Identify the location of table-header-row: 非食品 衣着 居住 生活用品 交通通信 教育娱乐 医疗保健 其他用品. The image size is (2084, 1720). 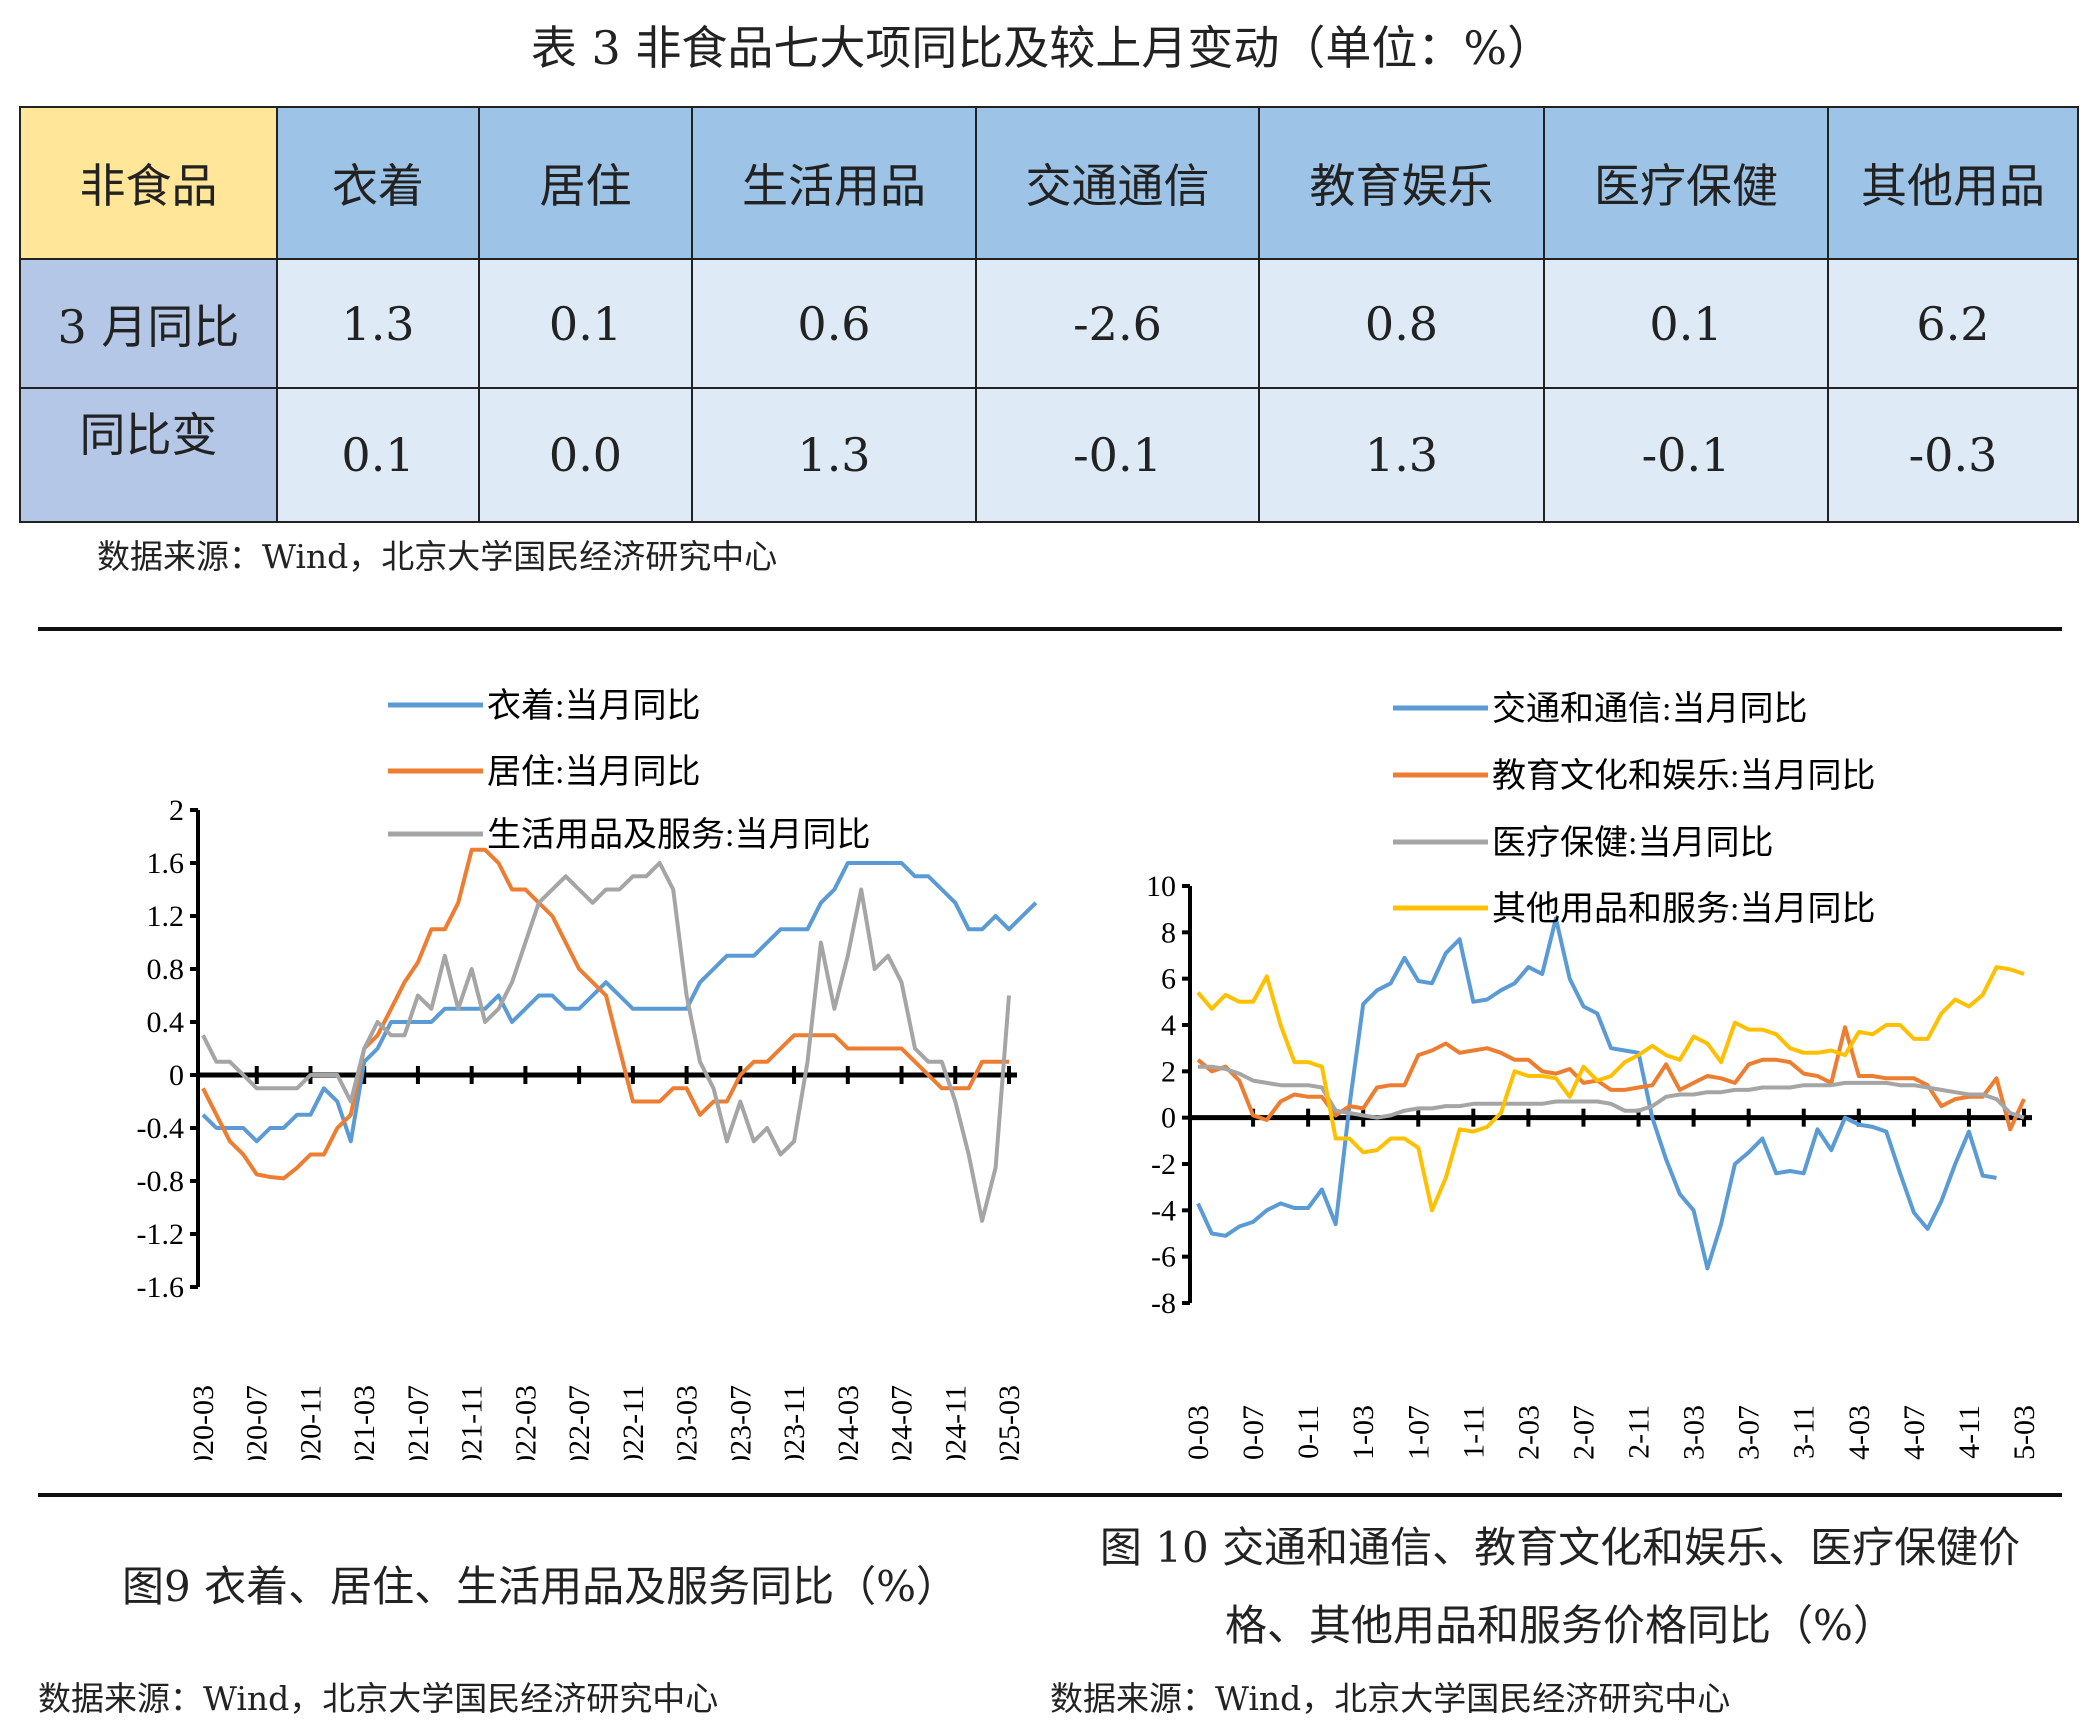
(1049, 183).